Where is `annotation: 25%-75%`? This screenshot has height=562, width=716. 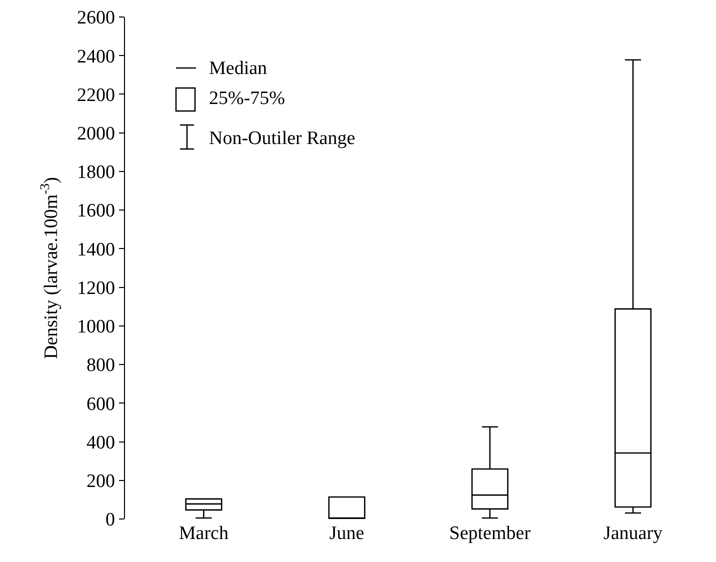 annotation: 25%-75% is located at coordinates (247, 98).